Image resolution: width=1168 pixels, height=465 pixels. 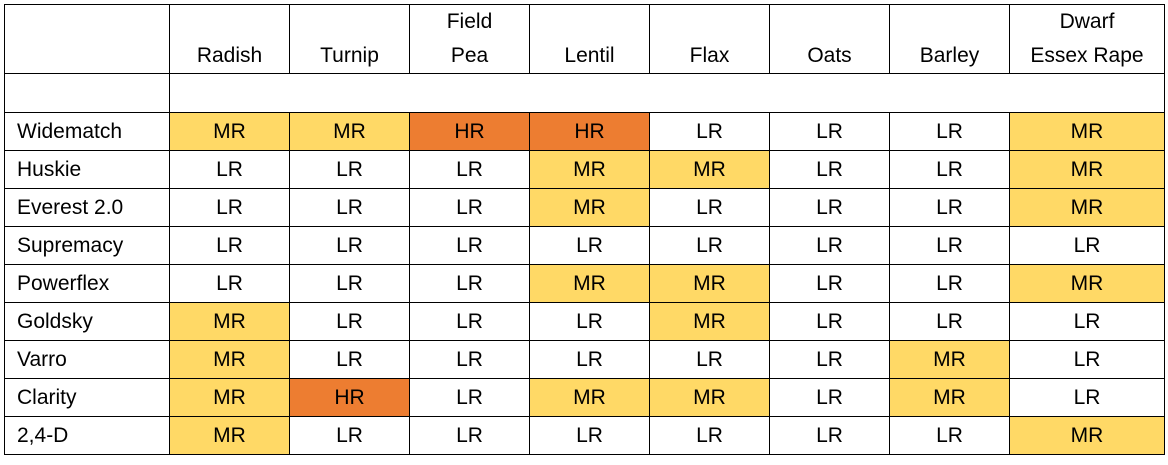 What do you see at coordinates (87, 39) in the screenshot?
I see `corner-cell` at bounding box center [87, 39].